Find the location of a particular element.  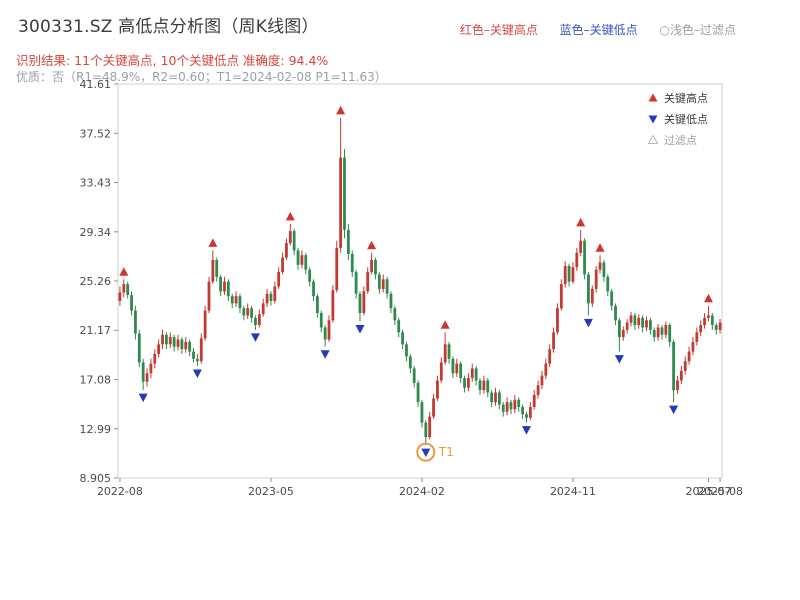

x-tick-label: 2024-11 is located at coordinates (573, 491).